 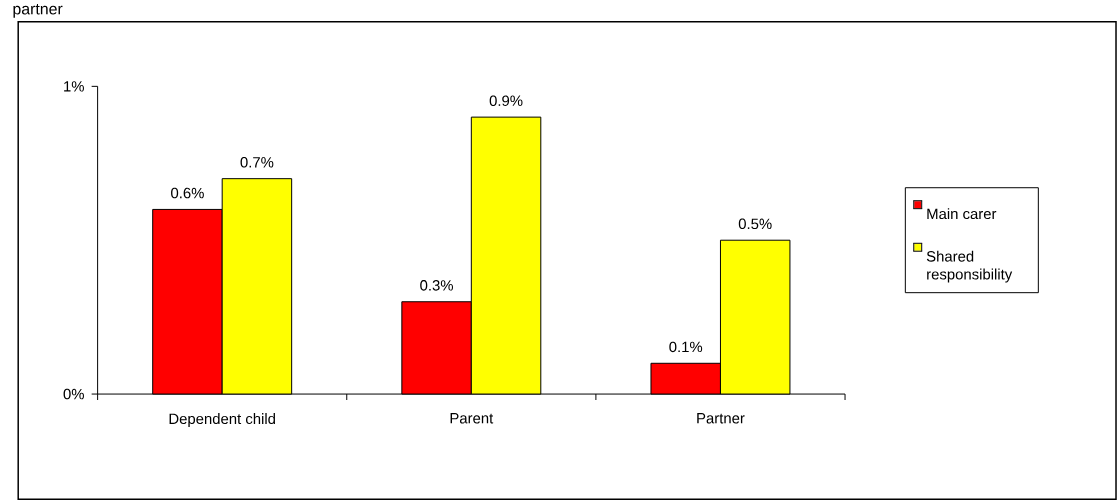 I want to click on y-tick-label: 1%, so click(x=74, y=86).